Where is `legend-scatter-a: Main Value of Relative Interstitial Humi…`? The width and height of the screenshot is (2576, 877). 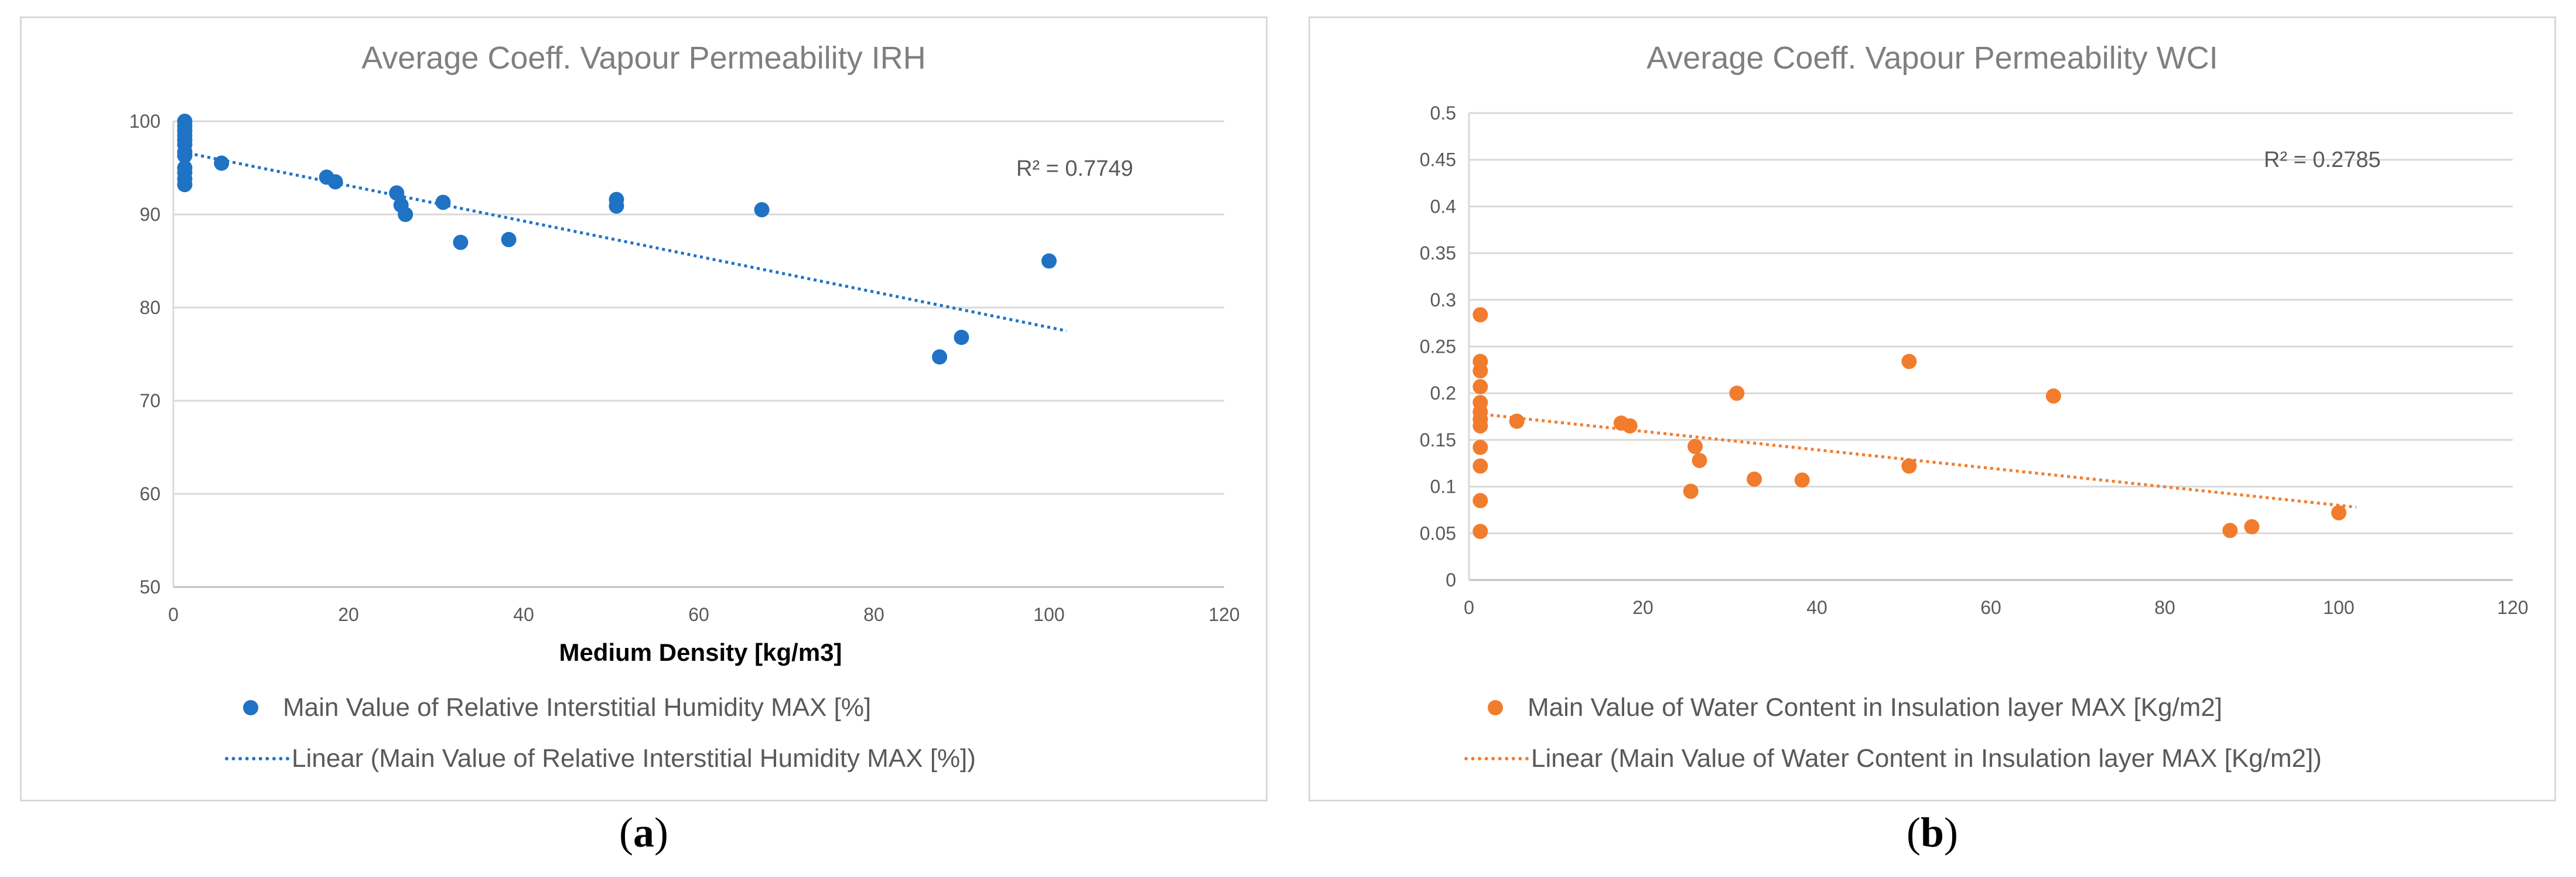 legend-scatter-a: Main Value of Relative Interstitial Humi… is located at coordinates (557, 707).